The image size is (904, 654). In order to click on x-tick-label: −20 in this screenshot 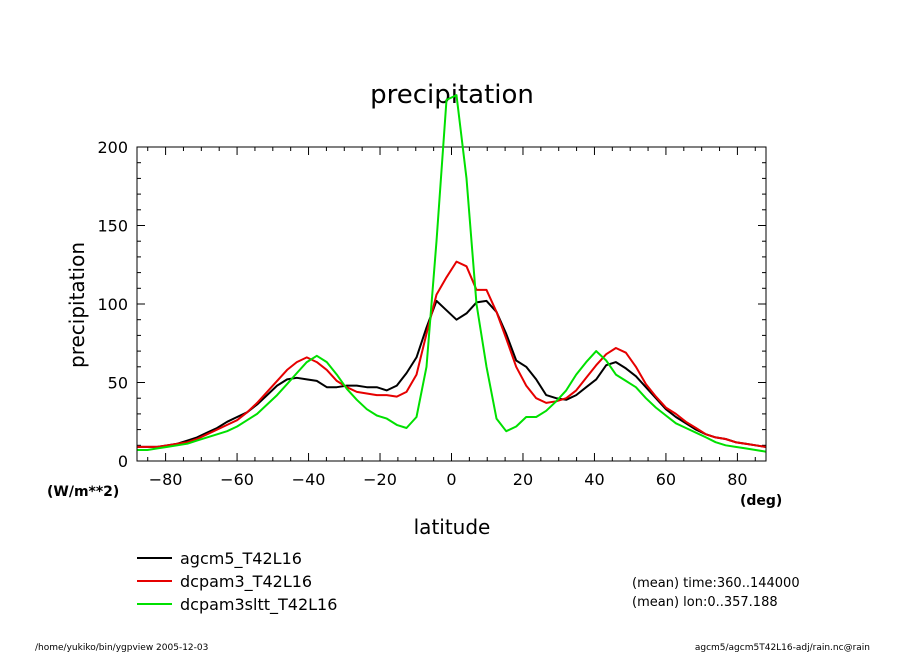, I will do `click(380, 479)`.